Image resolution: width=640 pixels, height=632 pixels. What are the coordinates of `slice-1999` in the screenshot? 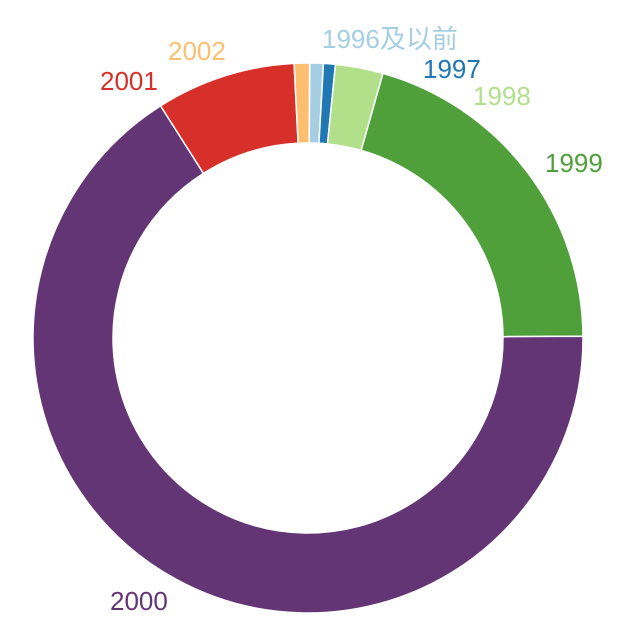 It's located at (472, 205).